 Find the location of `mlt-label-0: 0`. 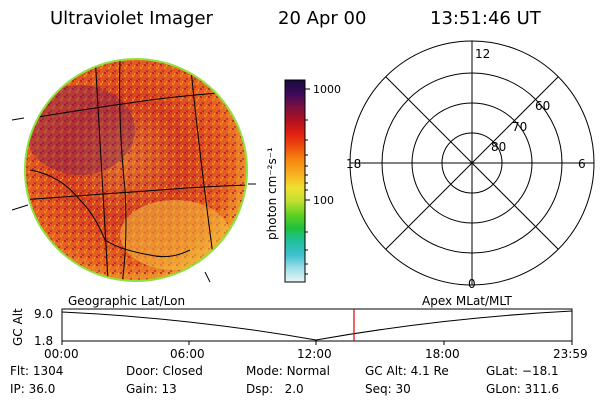

mlt-label-0: 0 is located at coordinates (472, 284).